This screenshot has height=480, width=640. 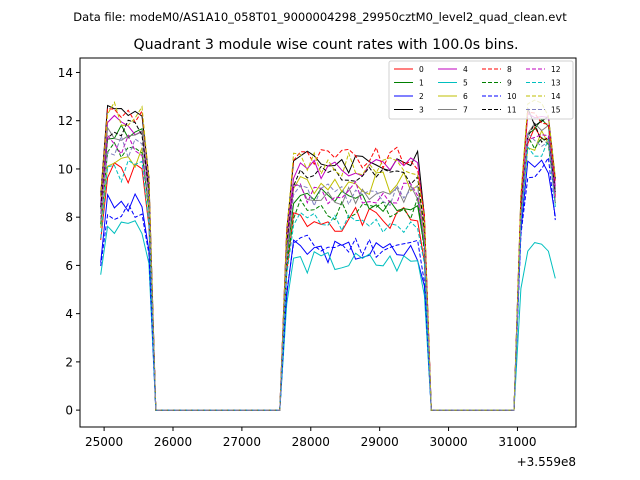 I want to click on legend-label-10: 10, so click(x=512, y=96).